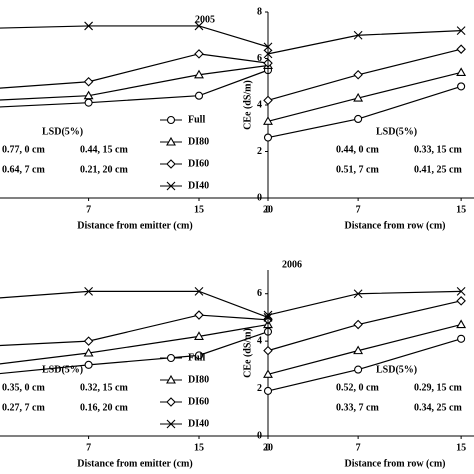 The width and height of the screenshot is (474, 474). I want to click on annotation: 0.29, 15 cm, so click(438, 387).